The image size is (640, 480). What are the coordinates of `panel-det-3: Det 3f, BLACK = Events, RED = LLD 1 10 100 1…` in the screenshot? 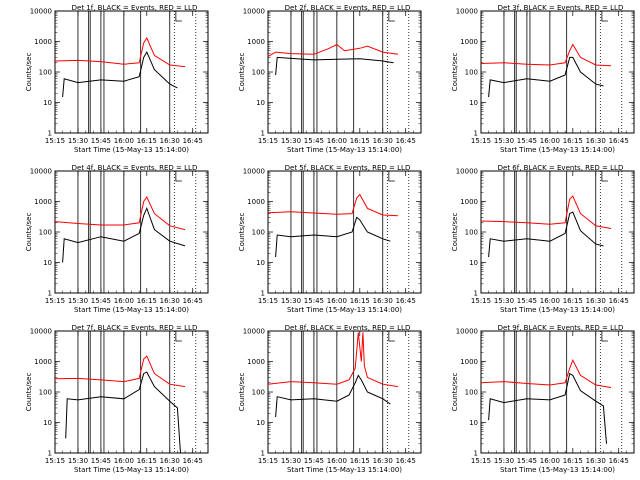 It's located at (543, 79).